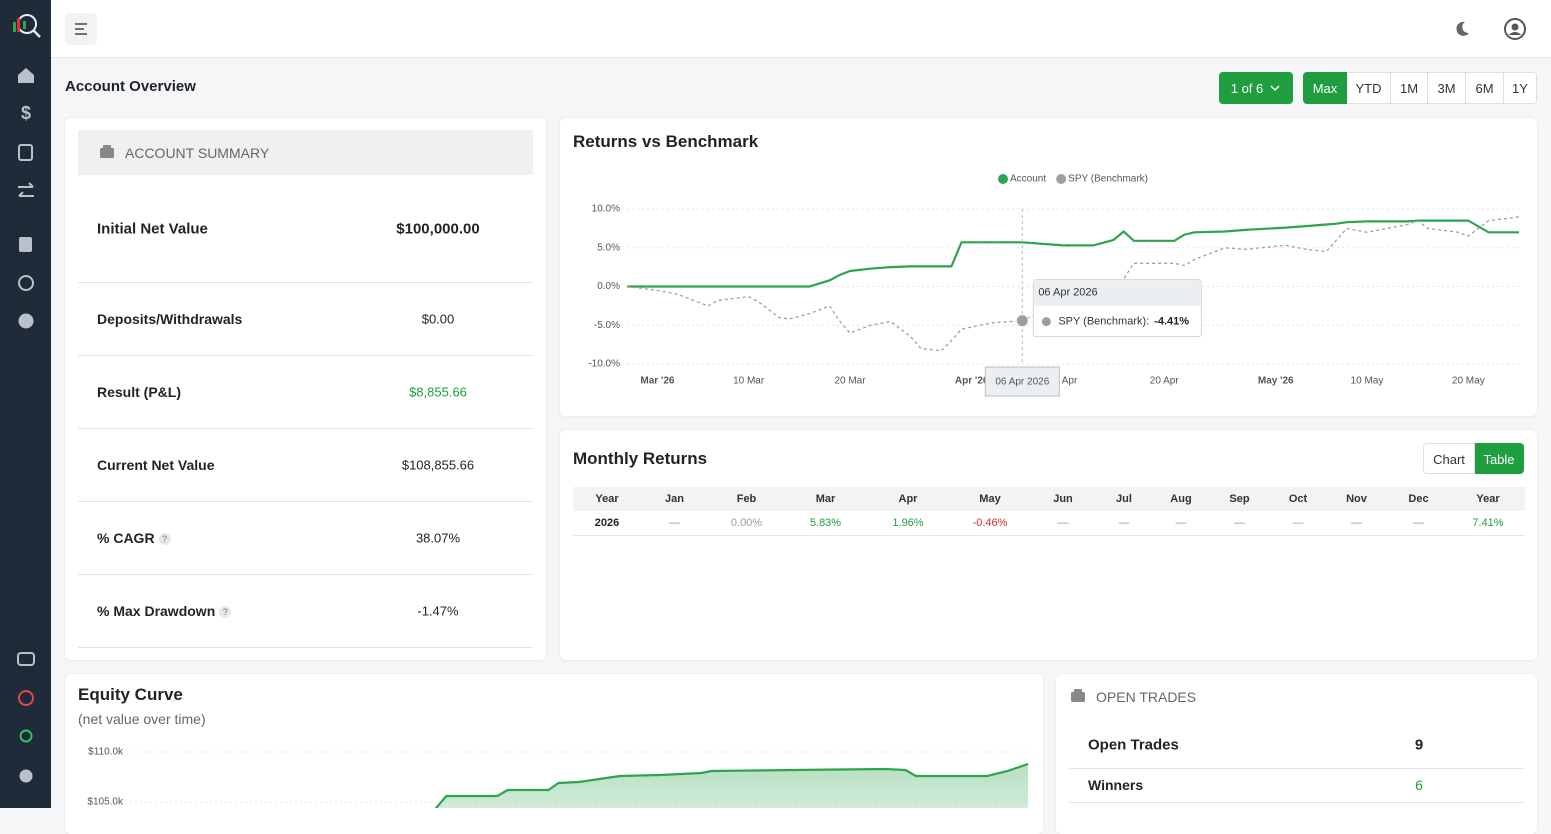  Describe the element at coordinates (1409, 88) in the screenshot. I see `range-button: 1M` at that location.